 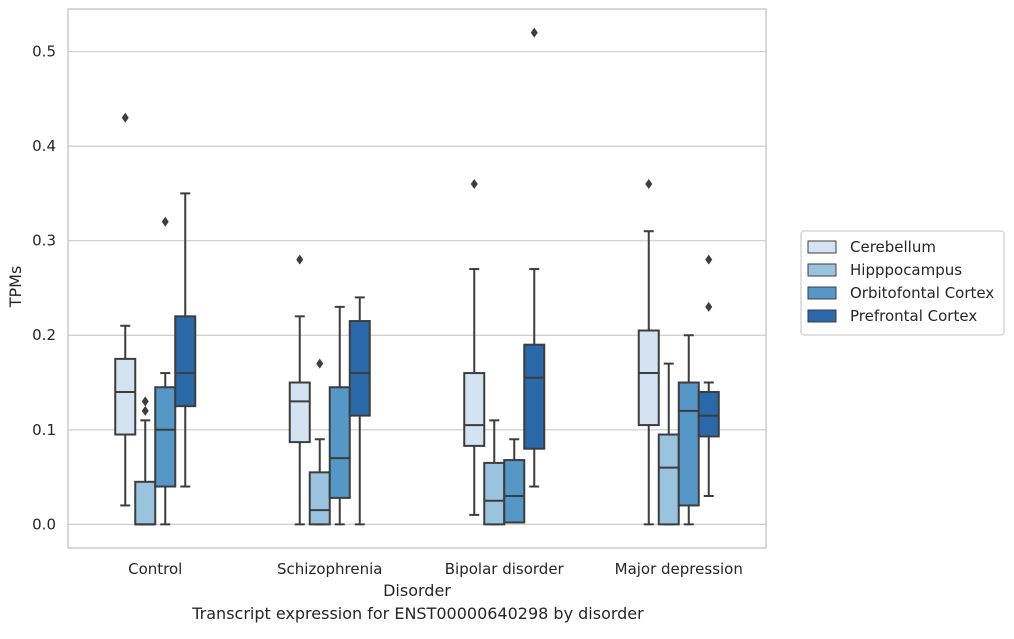 I want to click on y-tick-label: 0.3, so click(x=44, y=241).